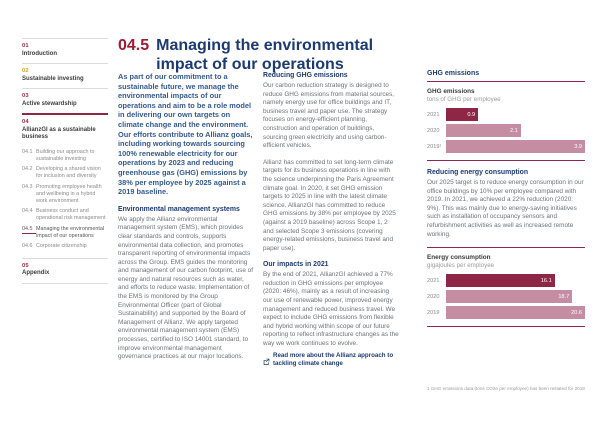 The width and height of the screenshot is (600, 424). I want to click on section-number: 04, so click(25, 122).